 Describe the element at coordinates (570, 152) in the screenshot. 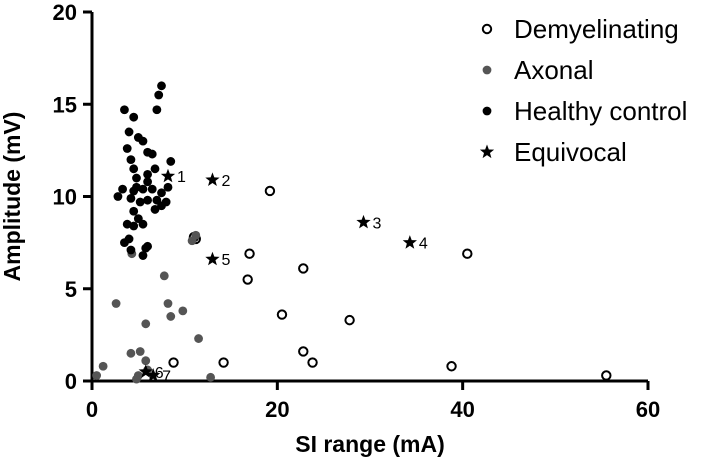

I see `legend-label: Equivocal` at that location.